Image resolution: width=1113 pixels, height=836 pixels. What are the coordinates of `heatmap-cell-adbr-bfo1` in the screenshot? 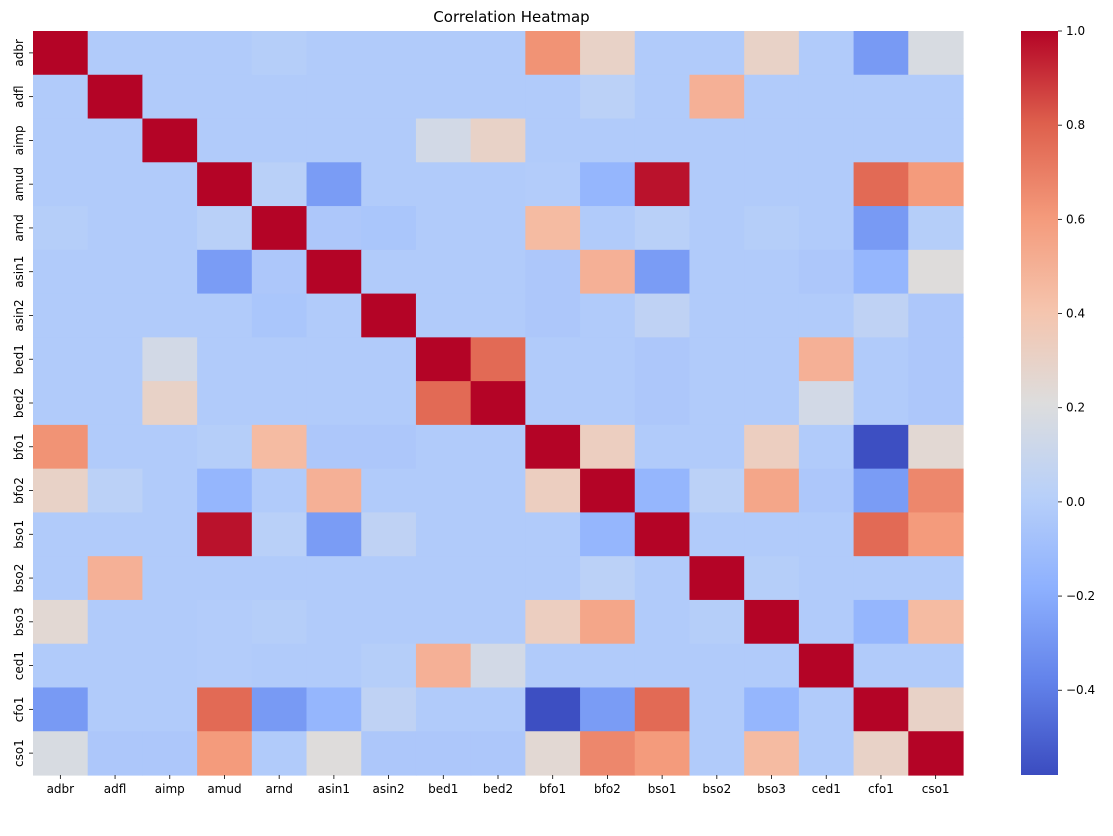 It's located at (553, 53).